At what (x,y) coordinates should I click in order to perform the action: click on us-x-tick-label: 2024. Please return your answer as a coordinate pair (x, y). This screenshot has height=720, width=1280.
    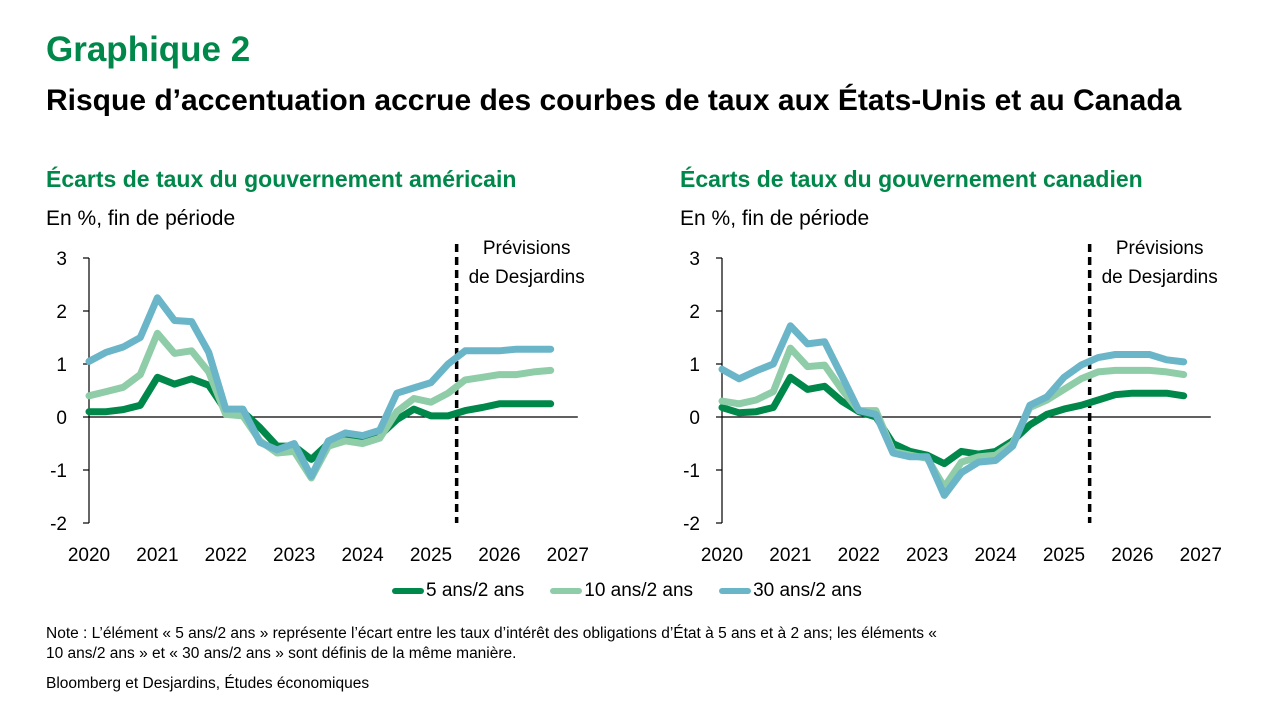
    Looking at the image, I should click on (362, 555).